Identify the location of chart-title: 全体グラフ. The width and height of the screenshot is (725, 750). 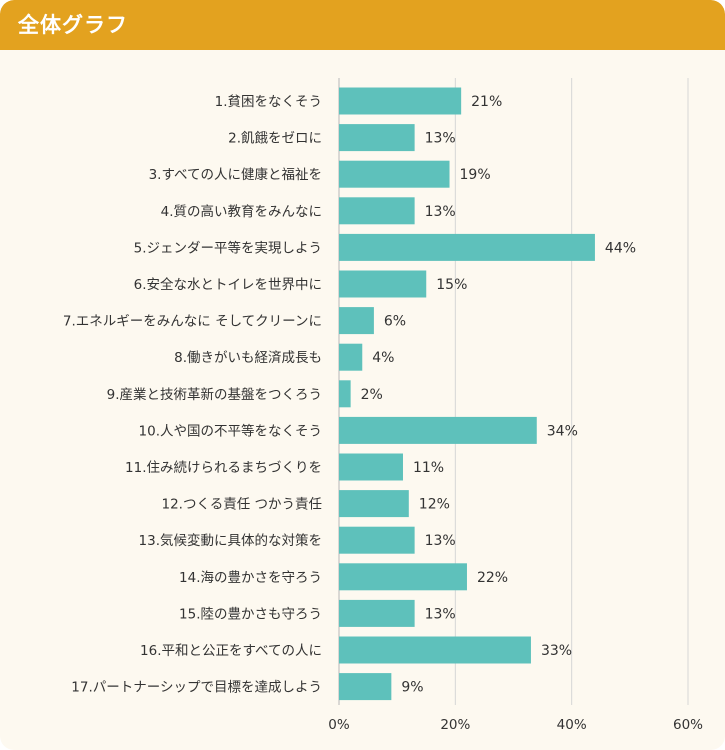
(73, 25).